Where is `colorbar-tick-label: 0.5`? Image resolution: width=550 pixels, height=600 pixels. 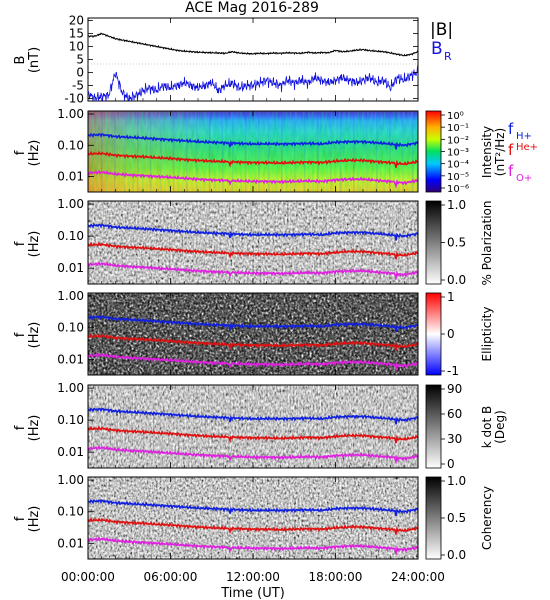
colorbar-tick-label: 0.5 is located at coordinates (456, 243).